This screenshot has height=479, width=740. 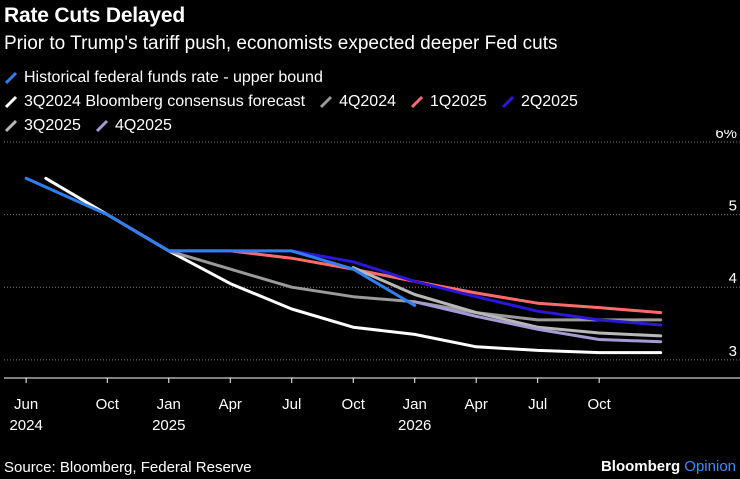 I want to click on legend-label-4q2024: 4Q2024, so click(x=367, y=101).